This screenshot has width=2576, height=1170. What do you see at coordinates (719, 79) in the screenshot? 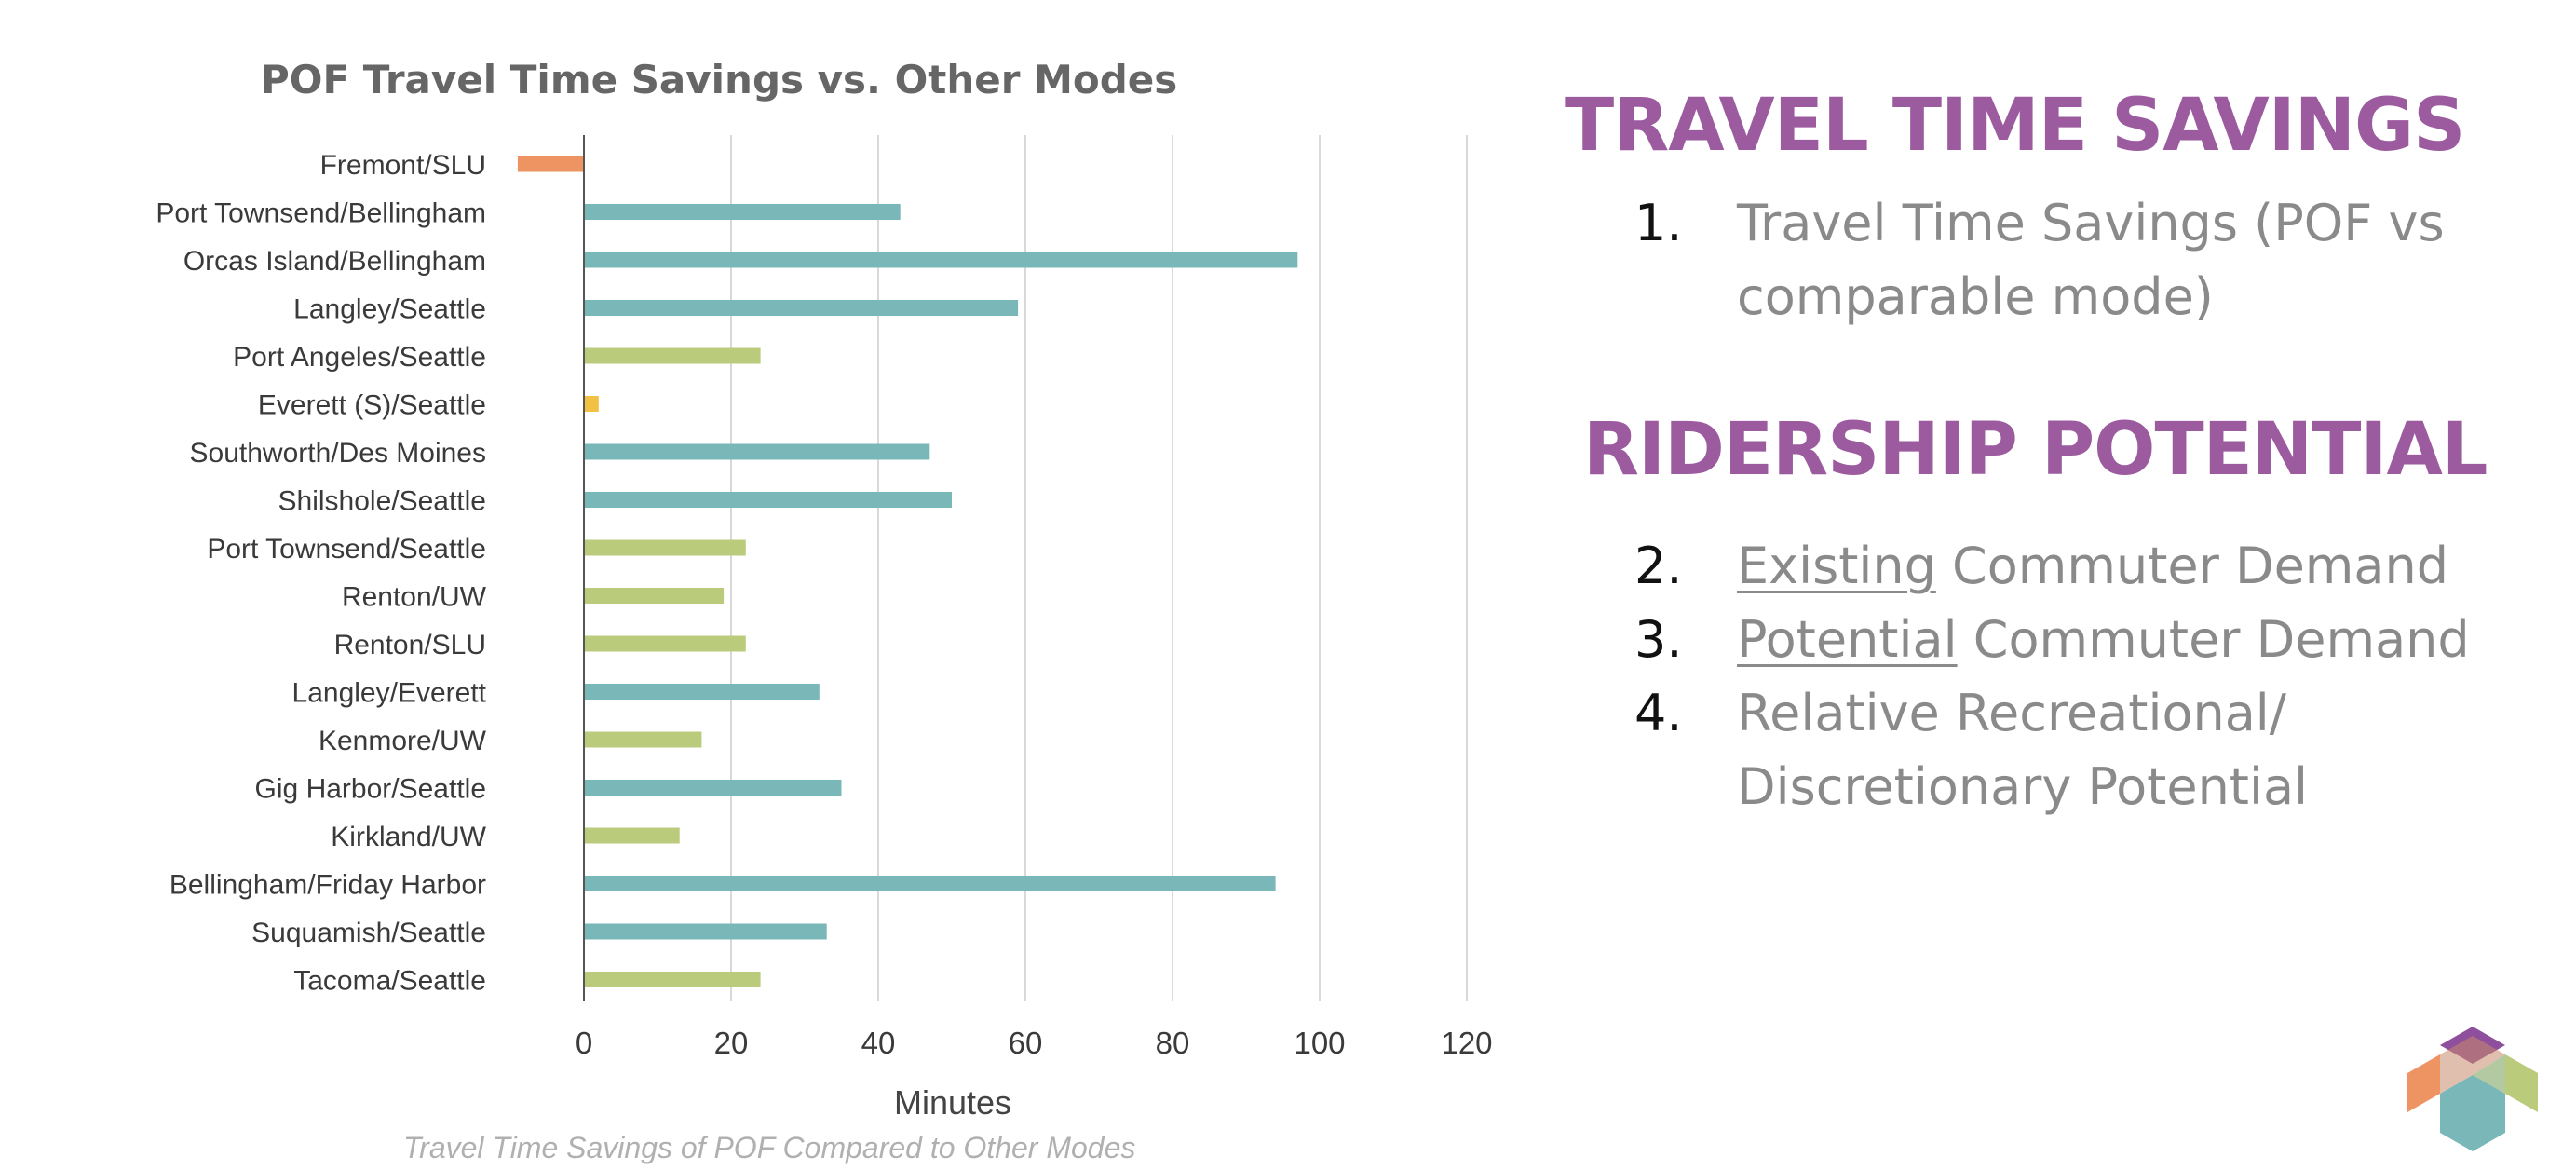
I see `chart-title: POF Travel Time Savings vs. Other Modes` at bounding box center [719, 79].